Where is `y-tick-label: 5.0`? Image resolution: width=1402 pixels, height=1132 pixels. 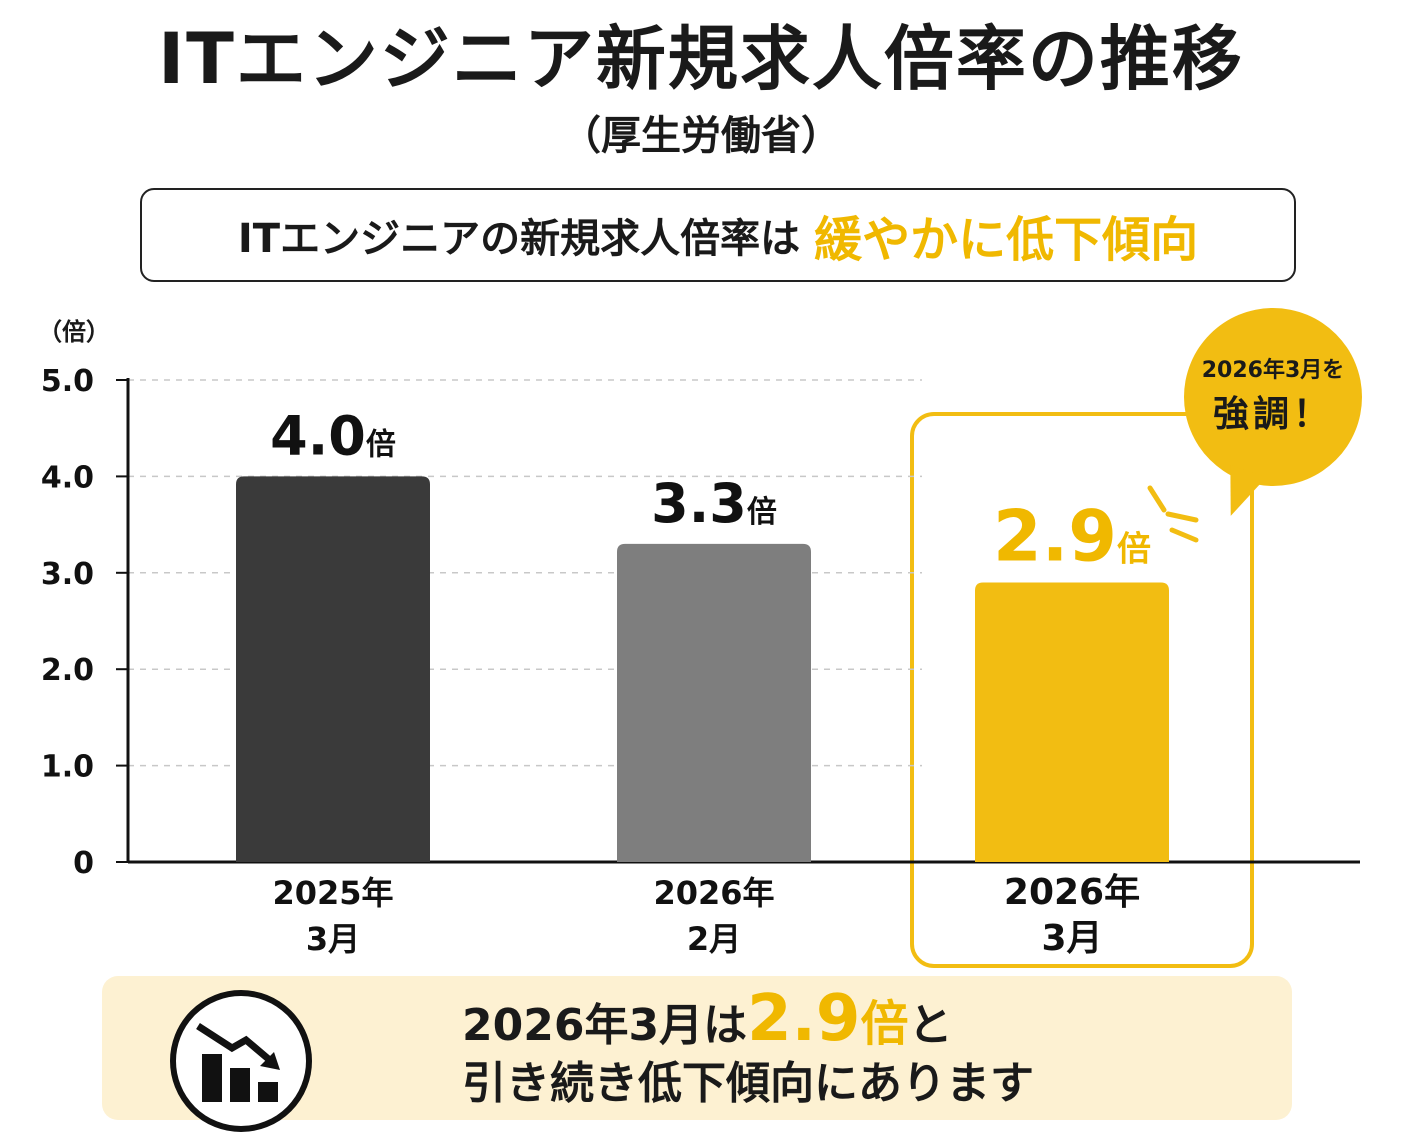
y-tick-label: 5.0 is located at coordinates (67, 381).